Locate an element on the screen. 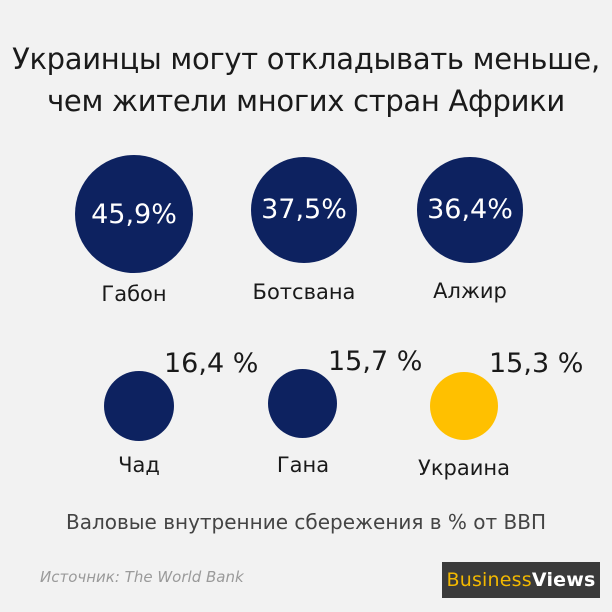 This screenshot has height=612, width=612. value-label-0: 45,9% is located at coordinates (134, 214).